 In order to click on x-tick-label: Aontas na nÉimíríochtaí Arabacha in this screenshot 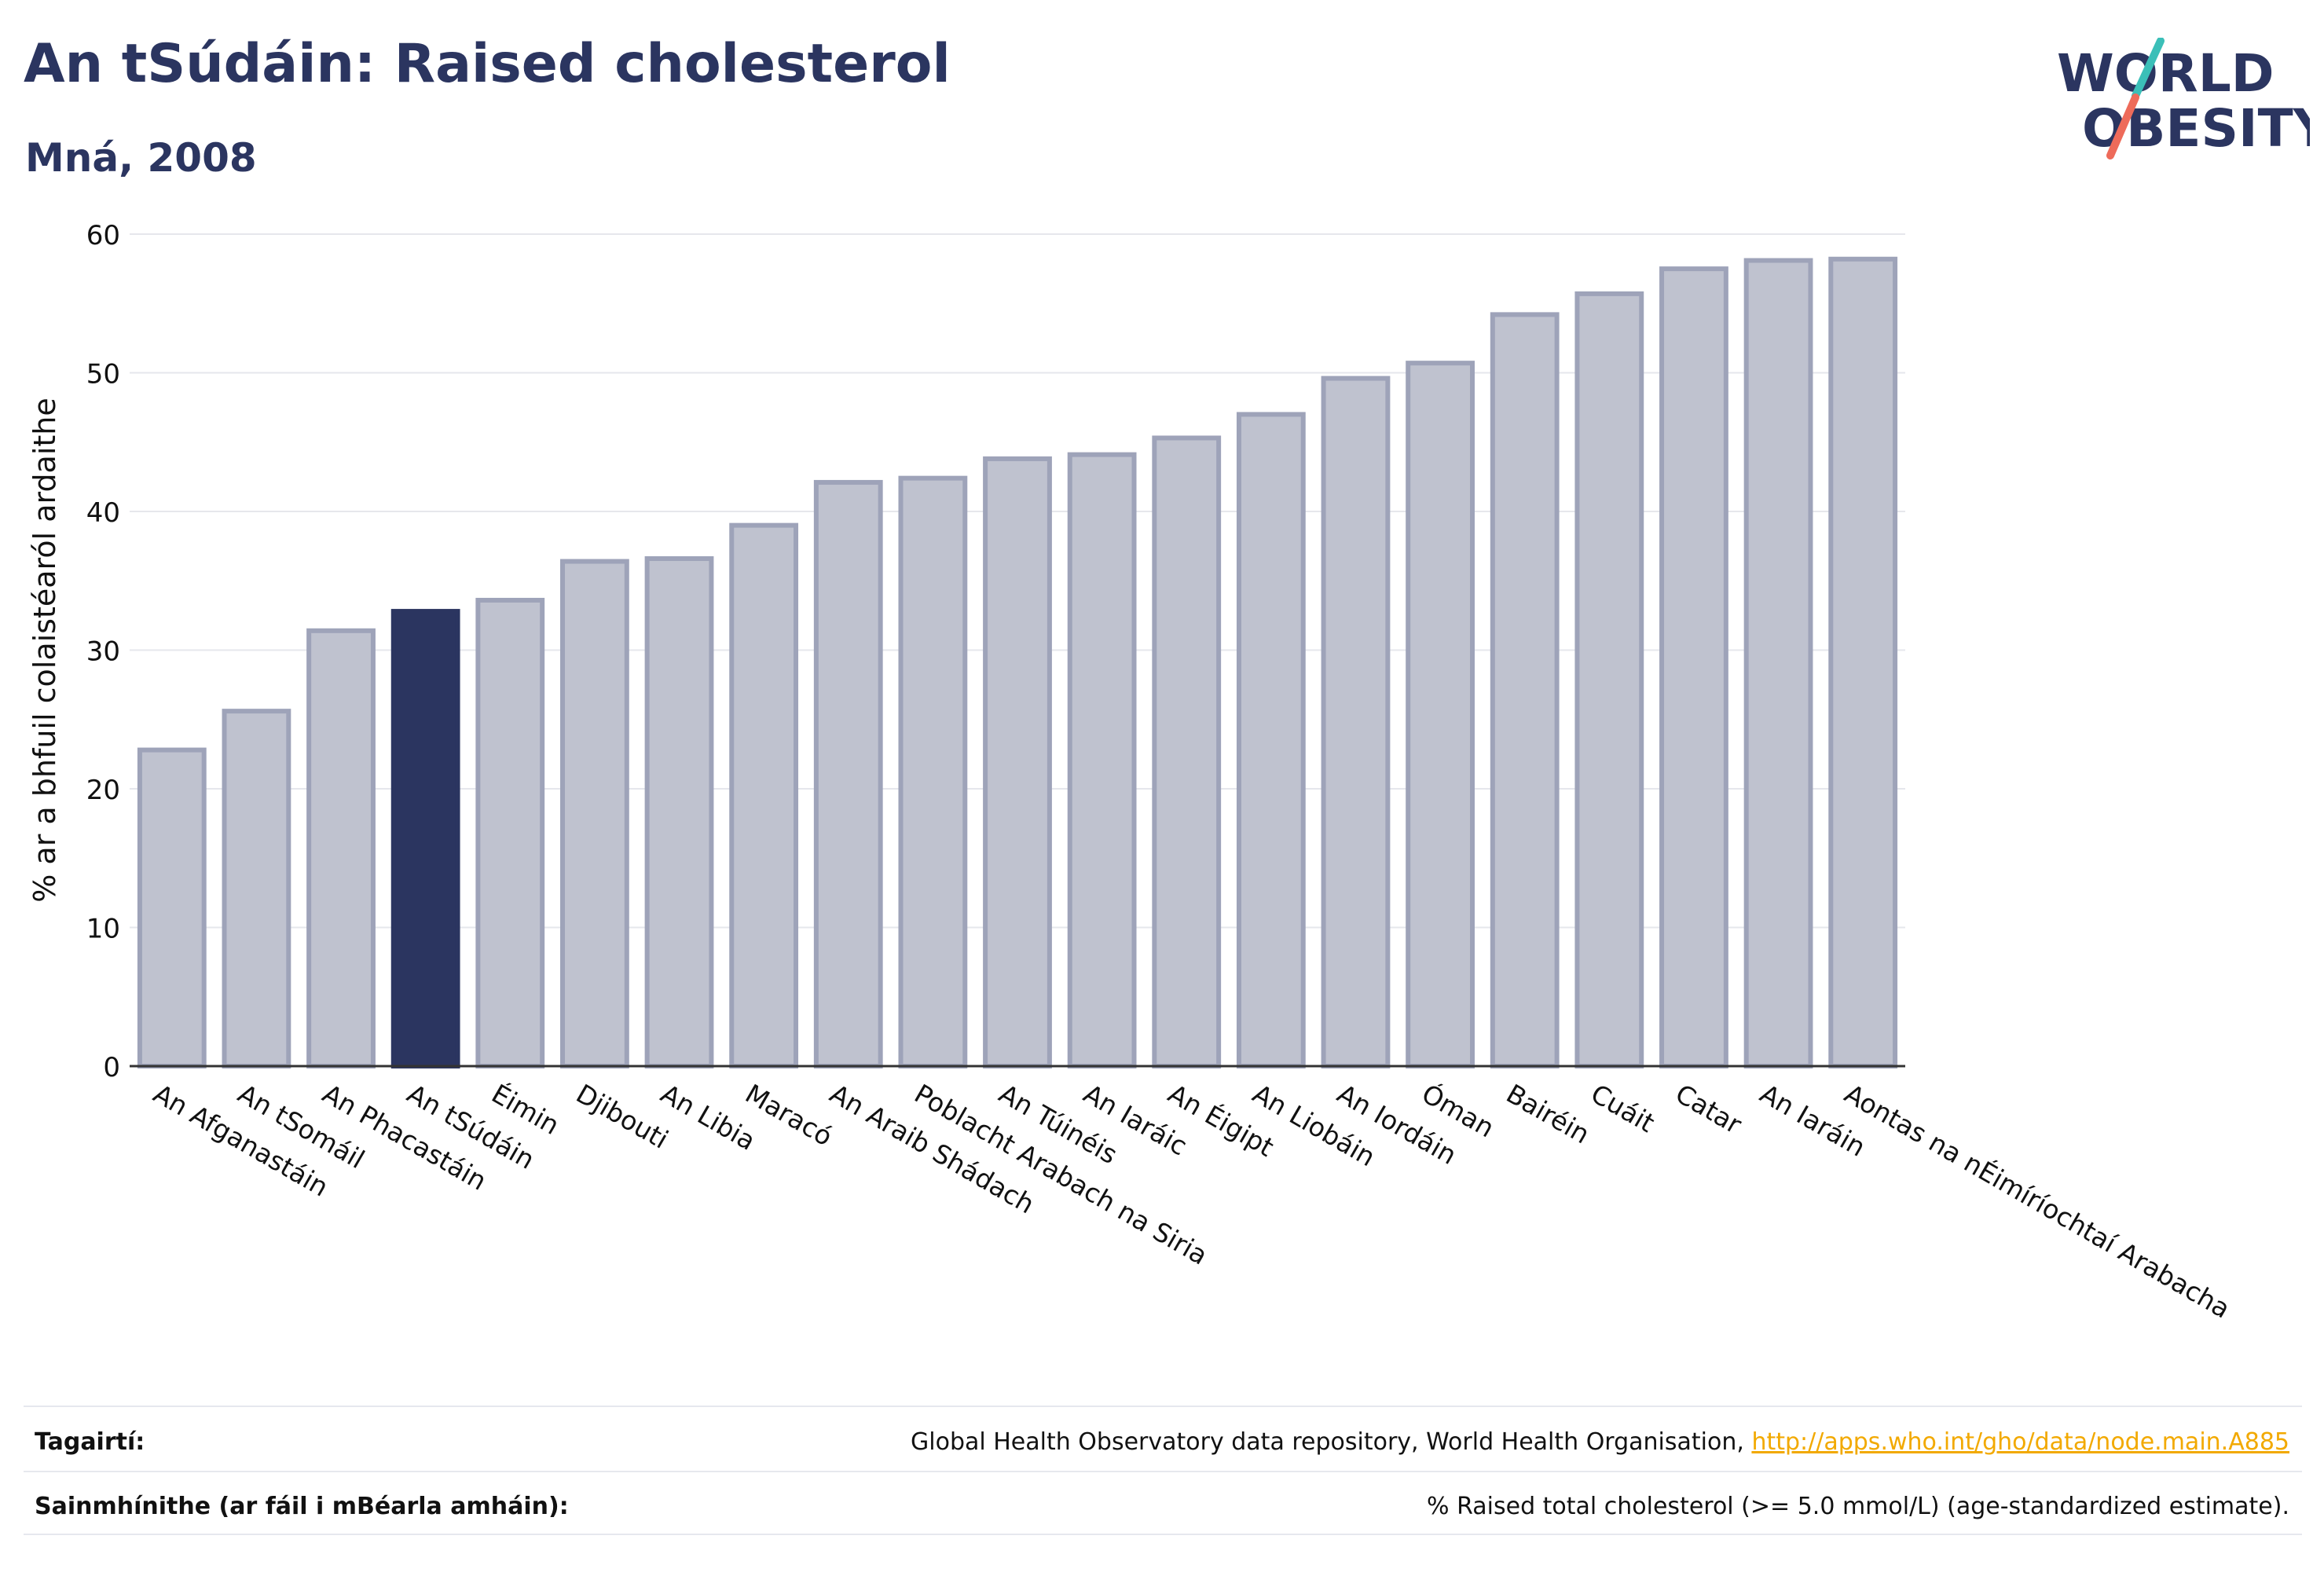, I will do `click(2037, 1200)`.